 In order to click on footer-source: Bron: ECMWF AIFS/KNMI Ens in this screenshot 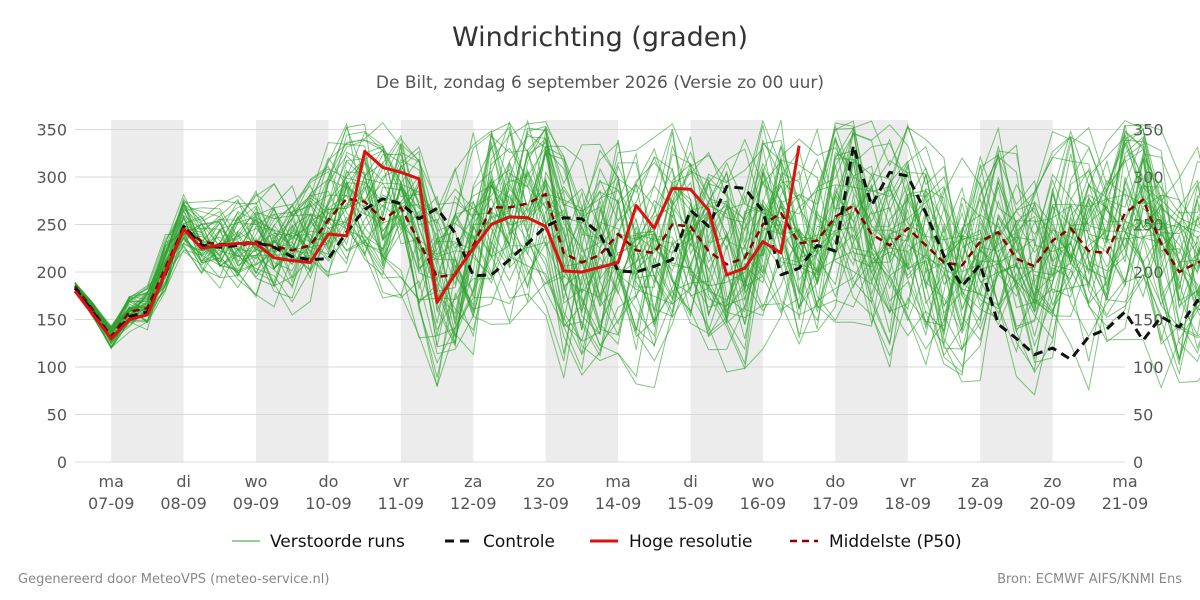, I will do `click(1089, 579)`.